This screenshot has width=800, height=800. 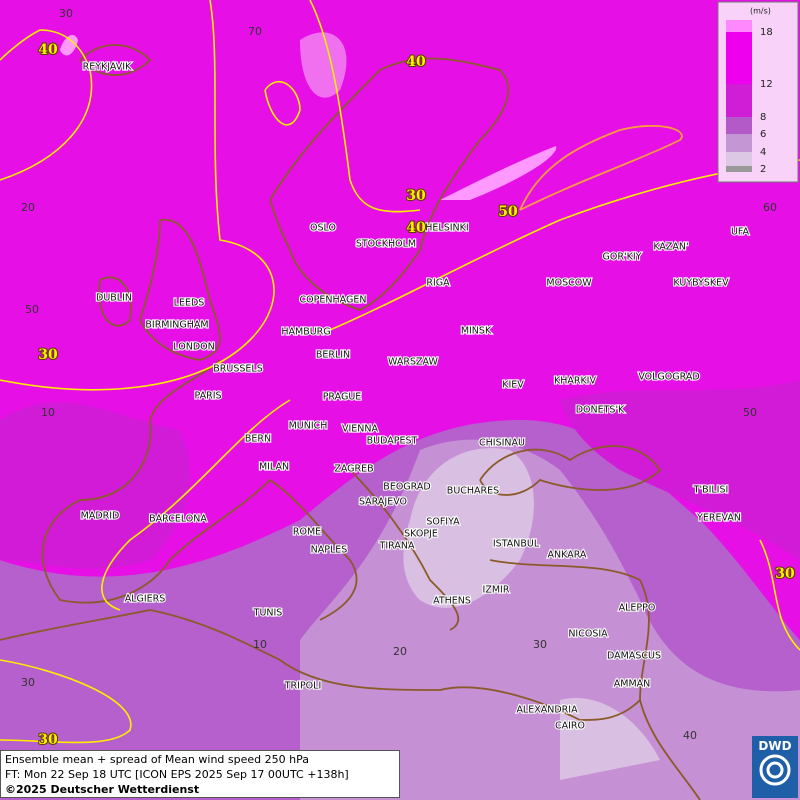 I want to click on city-label: PRAGUE, so click(x=342, y=397).